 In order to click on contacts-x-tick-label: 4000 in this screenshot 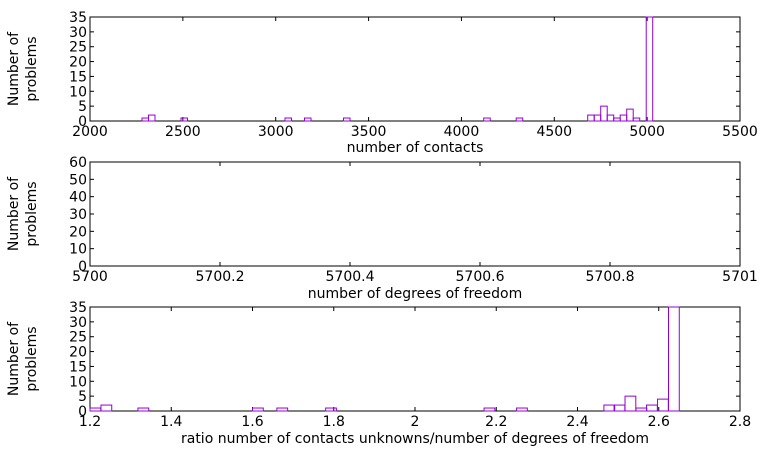, I will do `click(462, 132)`.